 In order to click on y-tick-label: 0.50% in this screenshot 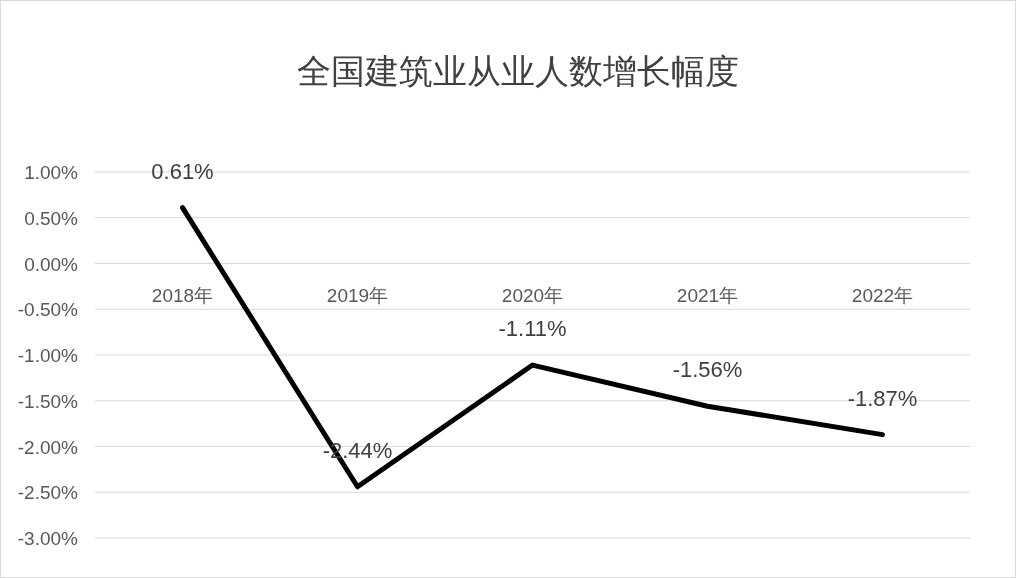, I will do `click(51, 218)`.